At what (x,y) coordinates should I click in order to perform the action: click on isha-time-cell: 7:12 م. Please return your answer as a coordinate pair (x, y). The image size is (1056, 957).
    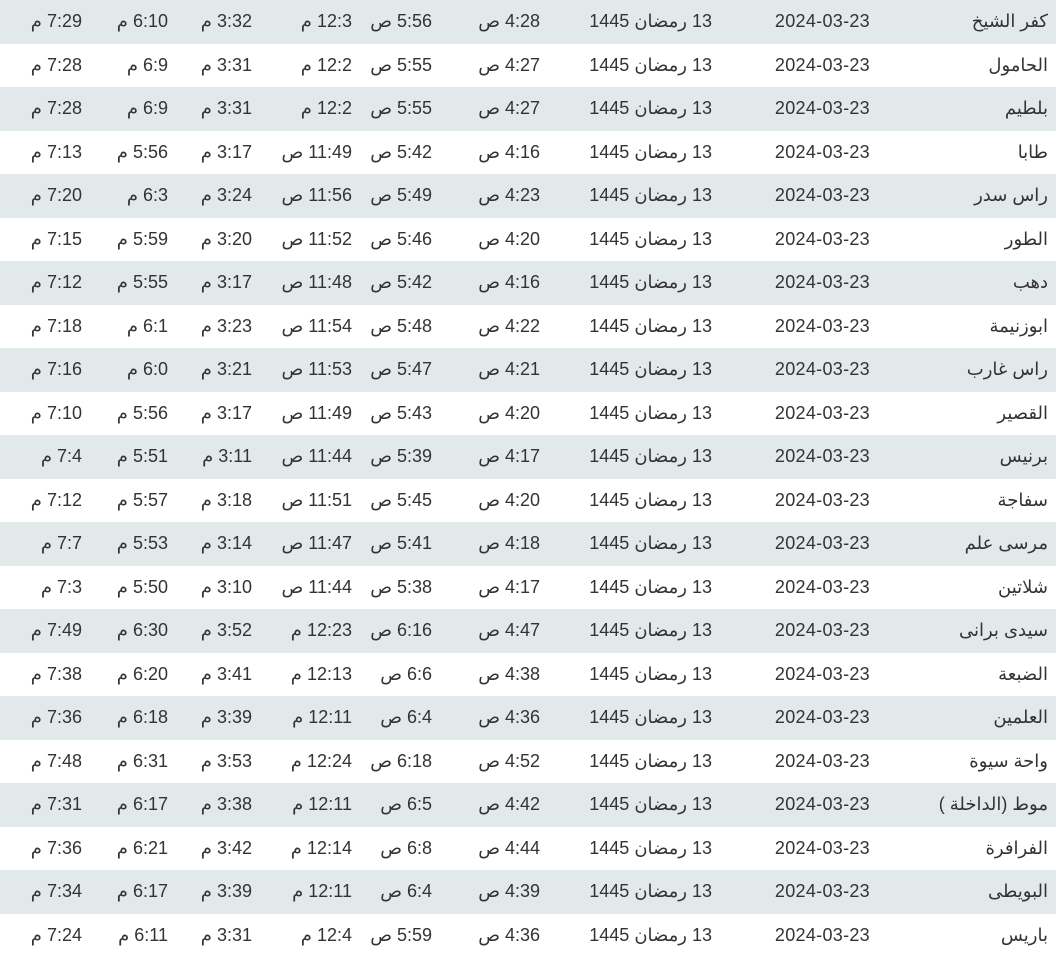
    Looking at the image, I should click on (56, 282).